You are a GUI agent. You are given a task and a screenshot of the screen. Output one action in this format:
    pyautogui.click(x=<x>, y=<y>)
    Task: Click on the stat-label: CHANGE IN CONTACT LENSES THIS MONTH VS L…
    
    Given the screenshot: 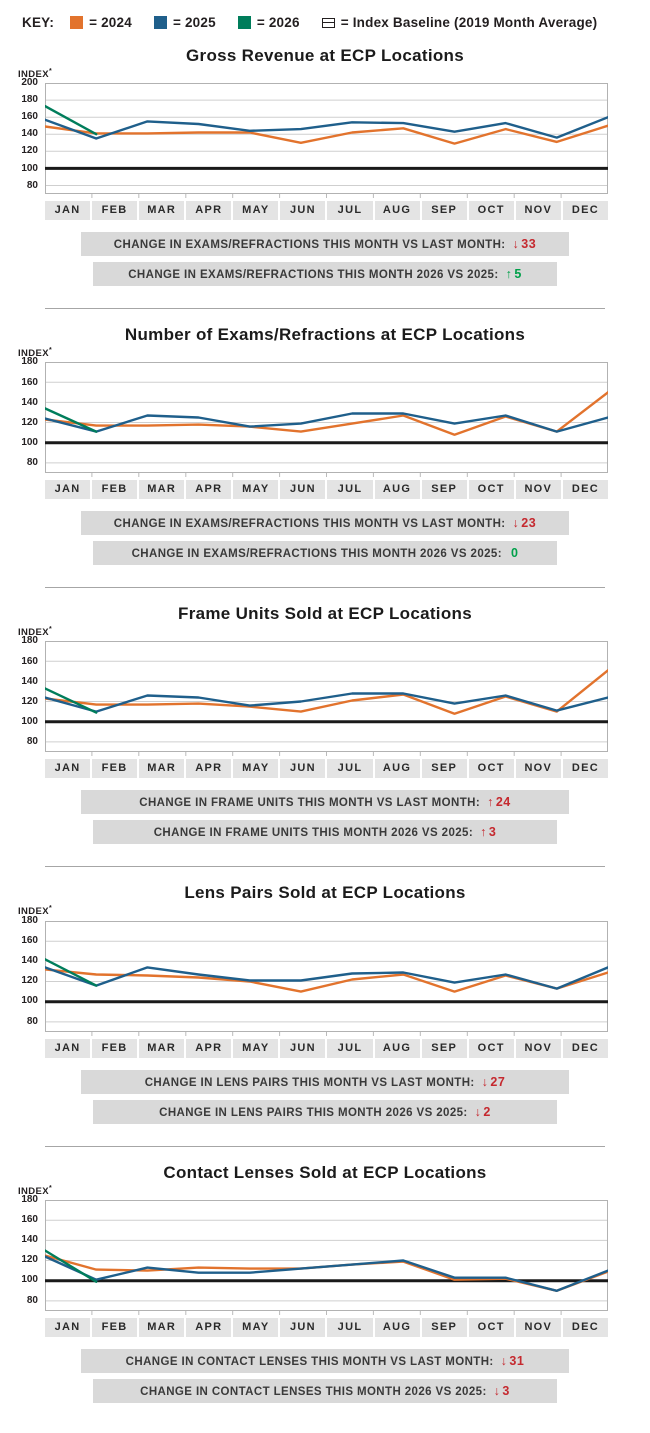 What is the action you would take?
    pyautogui.click(x=309, y=1361)
    